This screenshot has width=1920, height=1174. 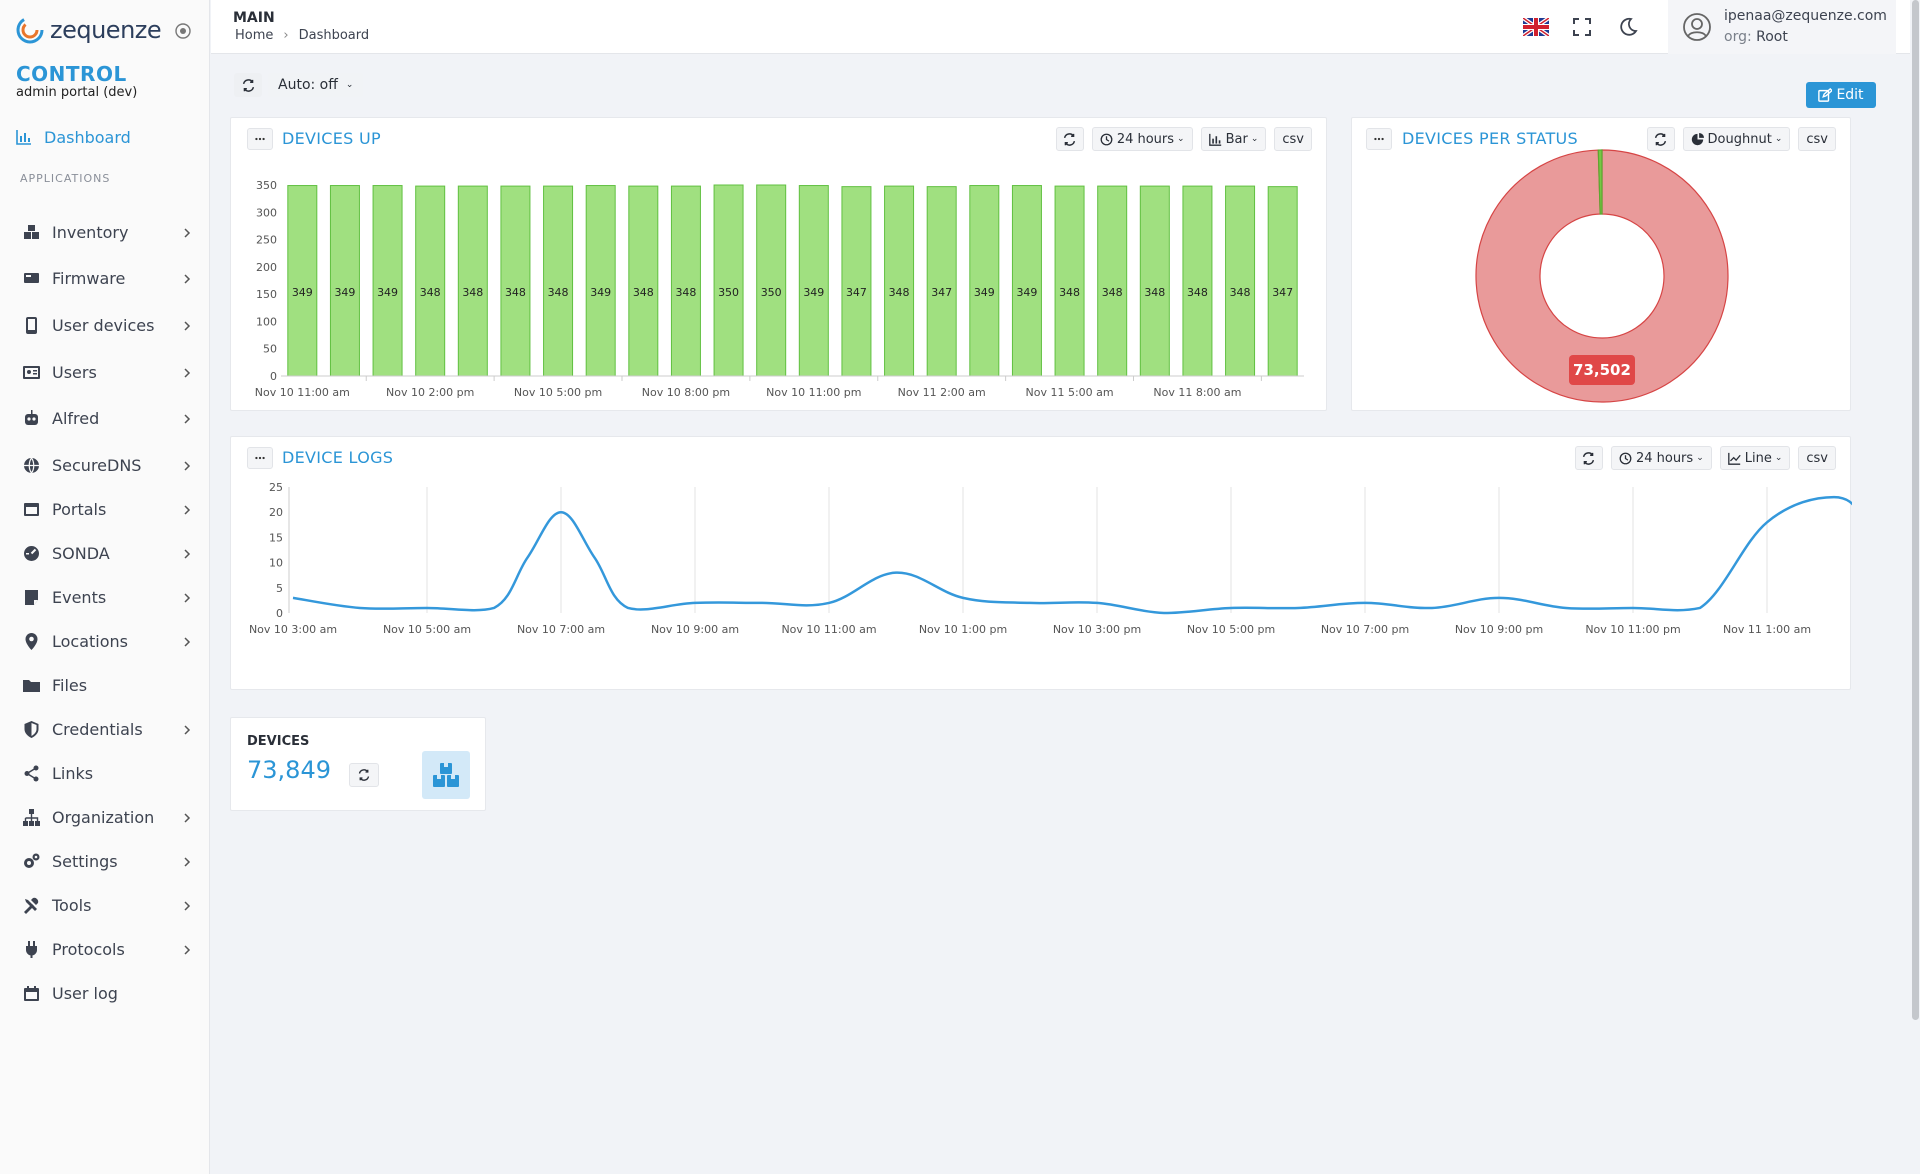 What do you see at coordinates (338, 457) in the screenshot?
I see `card-title: DEVICE LOGS` at bounding box center [338, 457].